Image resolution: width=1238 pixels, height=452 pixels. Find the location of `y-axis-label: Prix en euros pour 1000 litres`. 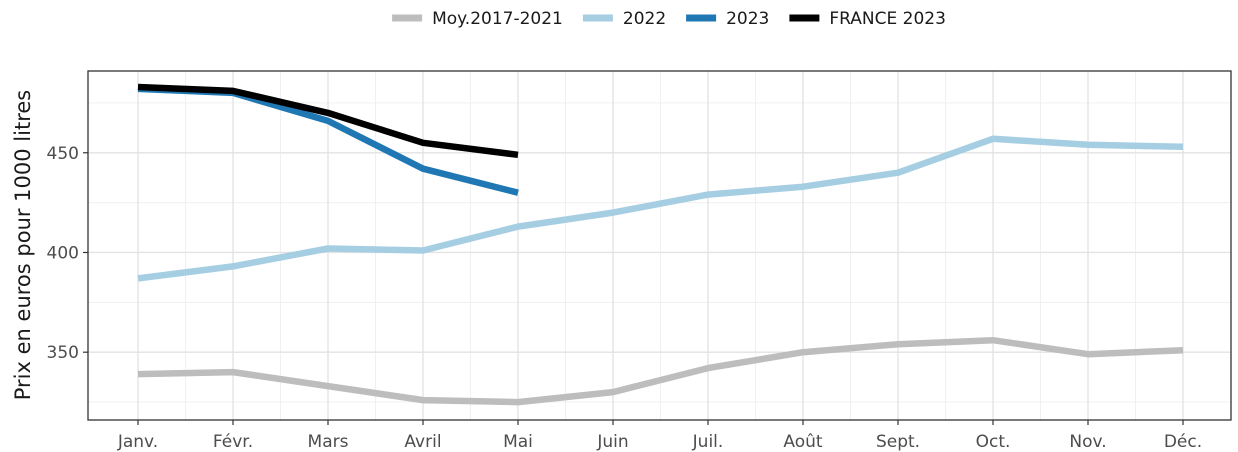

y-axis-label: Prix en euros pour 1000 litres is located at coordinates (23, 245).